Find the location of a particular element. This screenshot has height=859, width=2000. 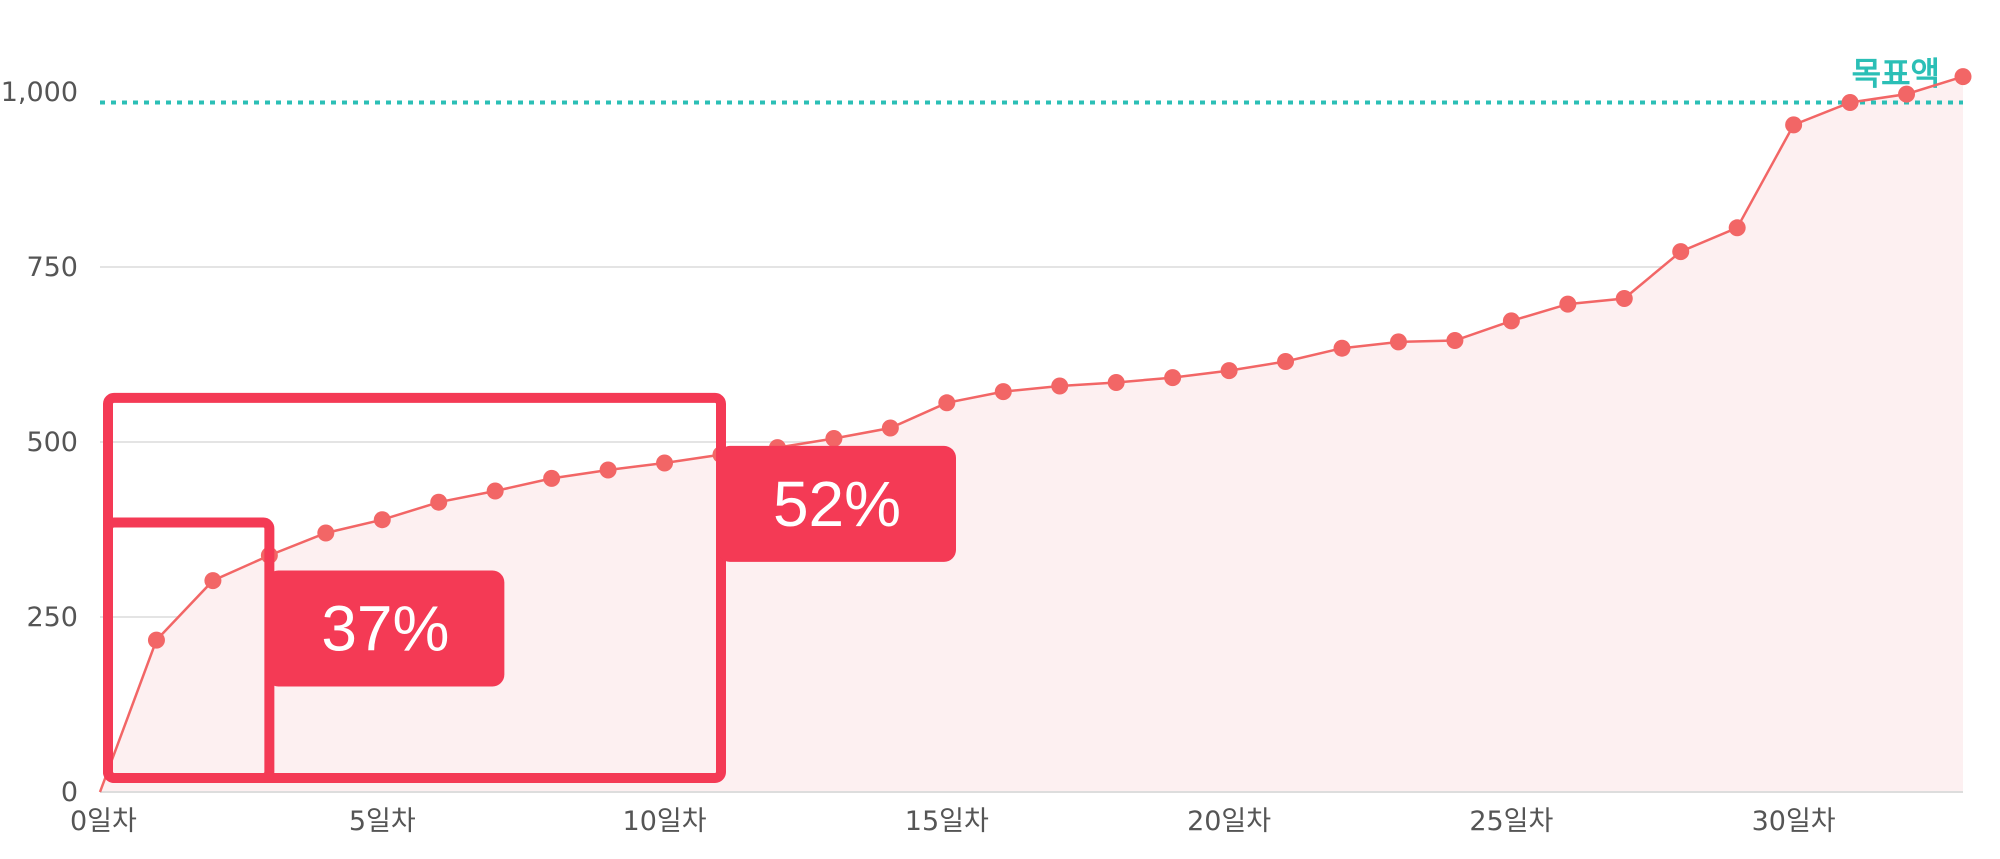

callout-label: 52% is located at coordinates (837, 504).